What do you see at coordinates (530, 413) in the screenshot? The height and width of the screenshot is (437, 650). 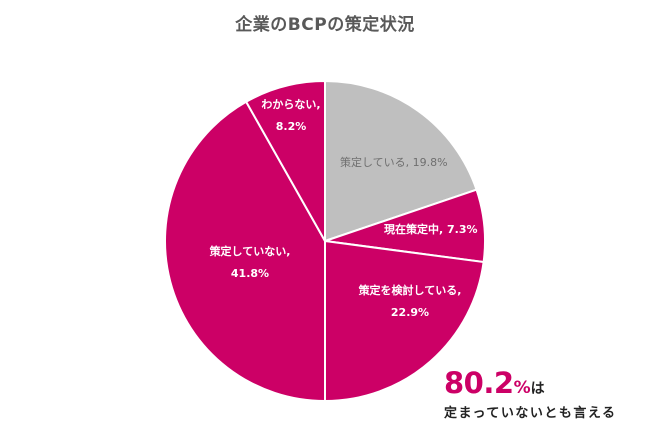 I see `callout-text: 定まっていないとも言える` at bounding box center [530, 413].